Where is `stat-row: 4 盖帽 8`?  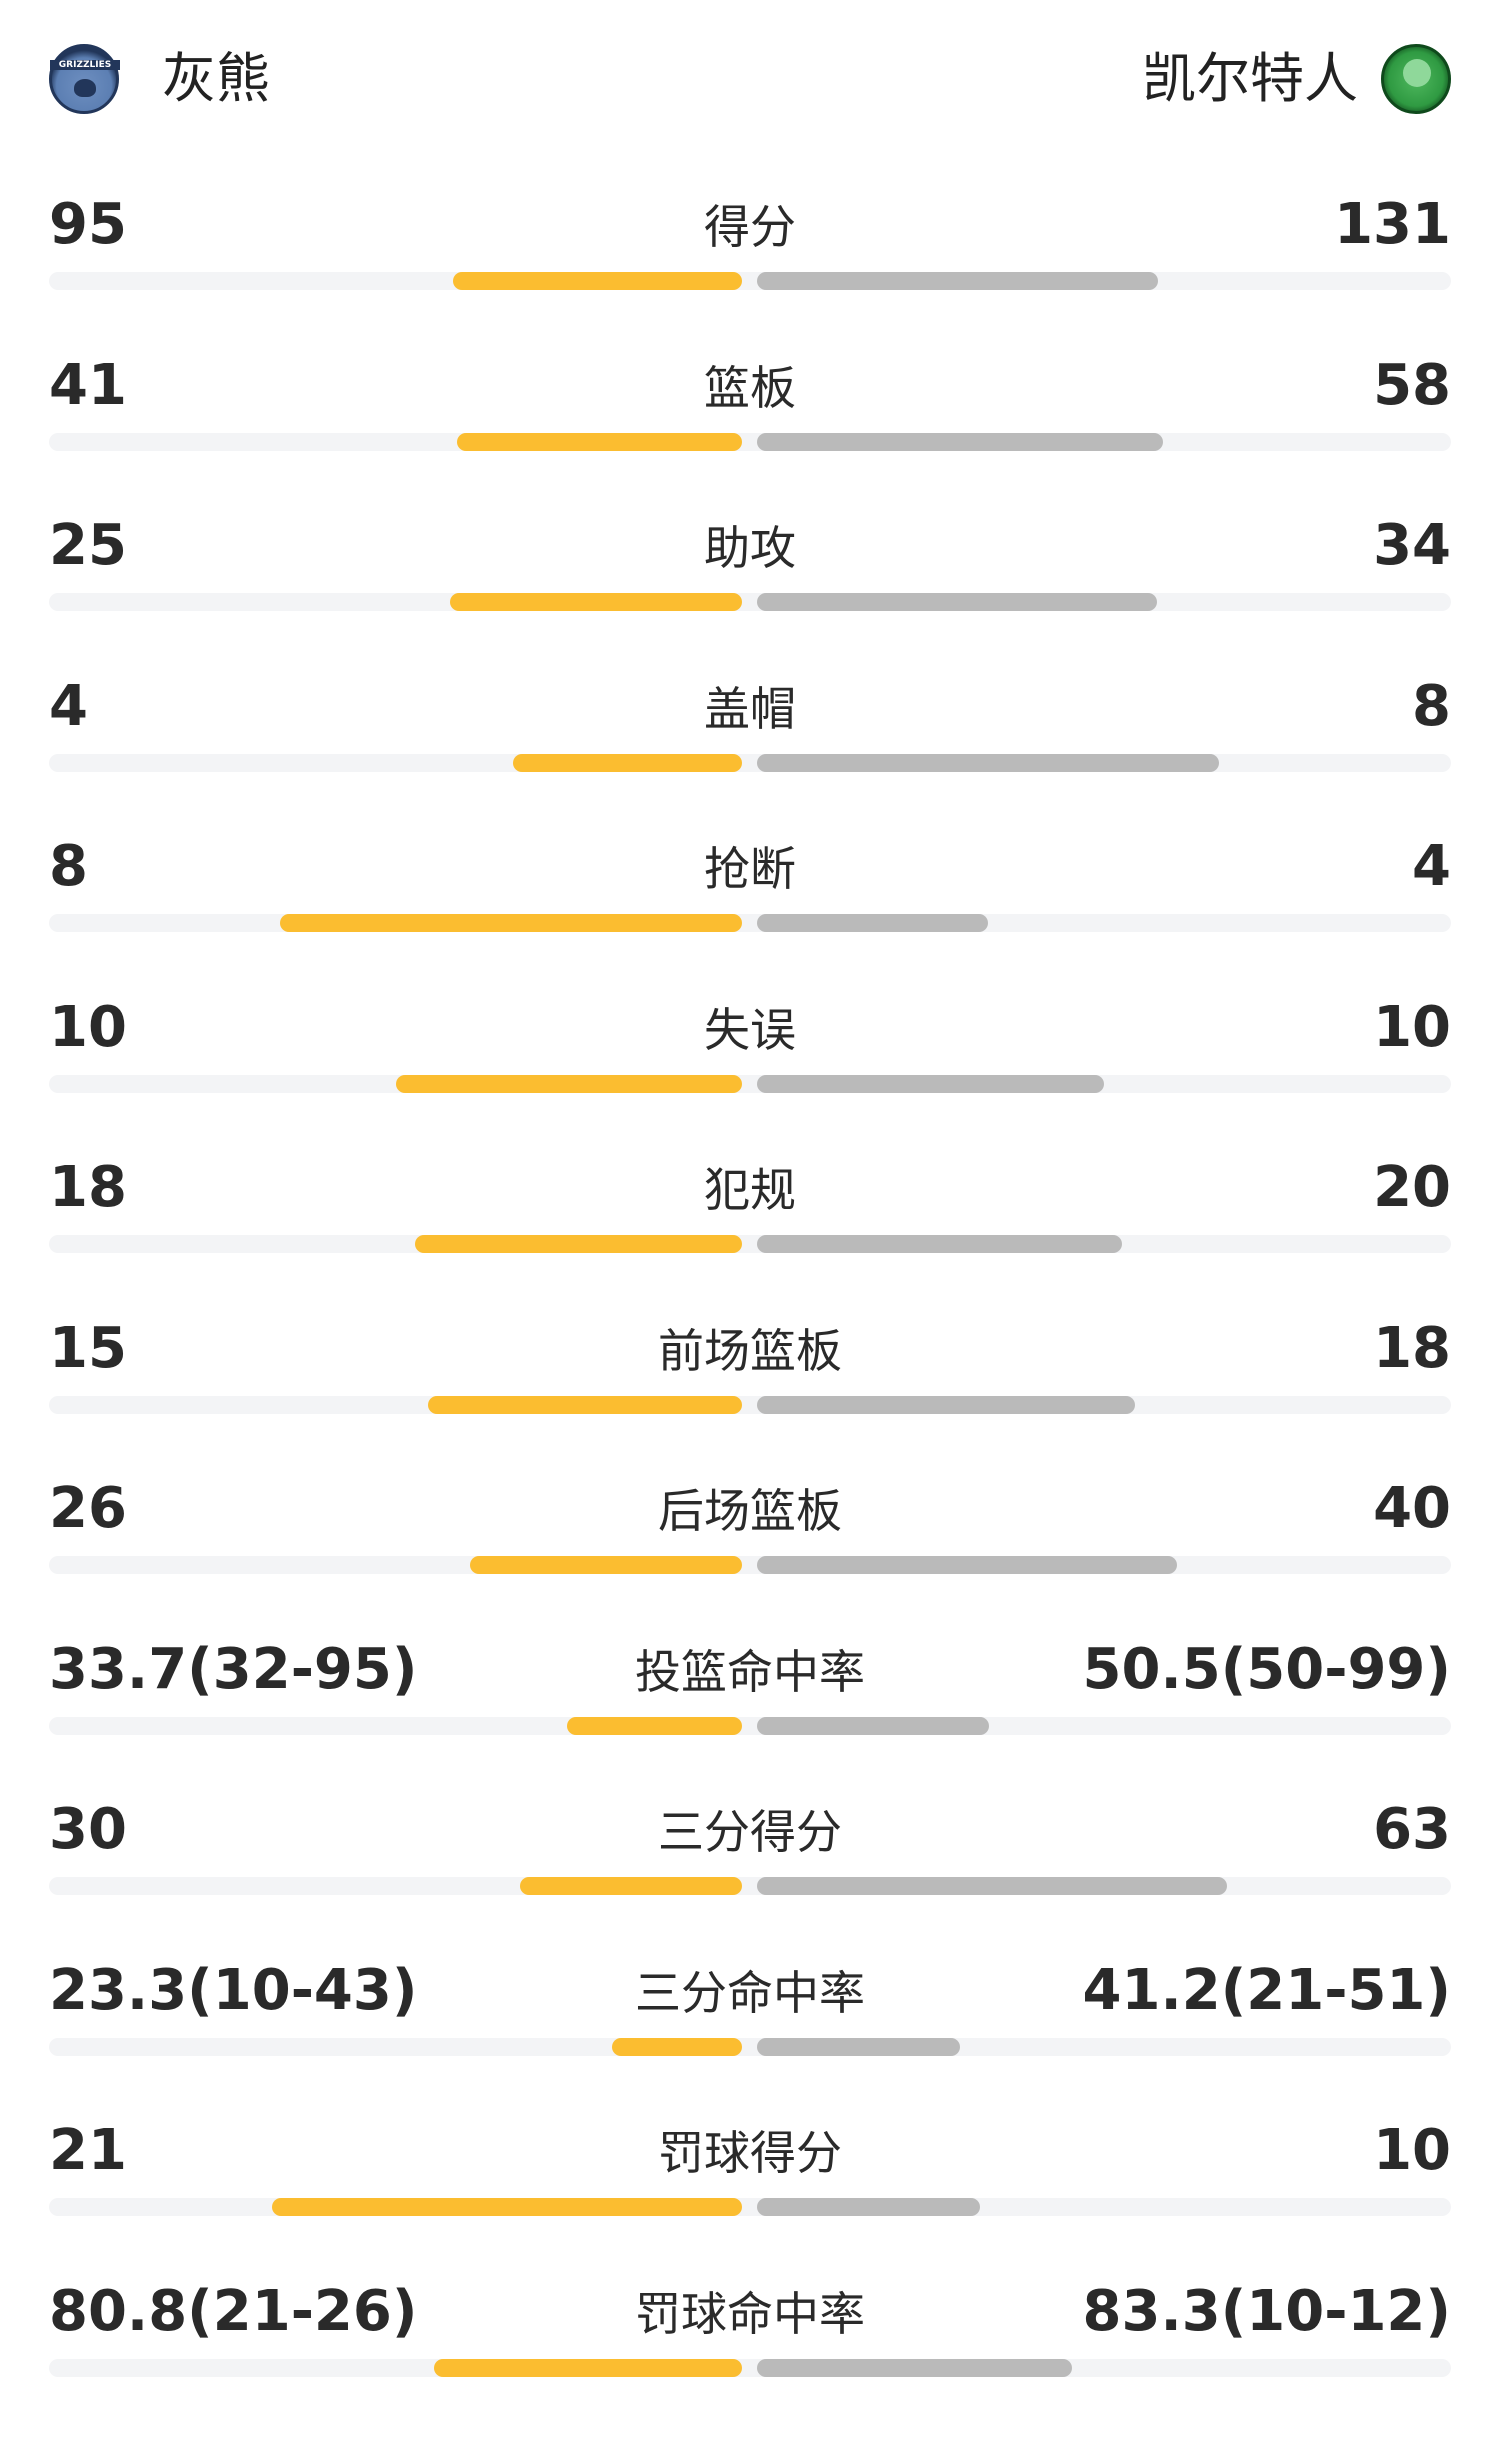 stat-row: 4 盖帽 8 is located at coordinates (750, 752).